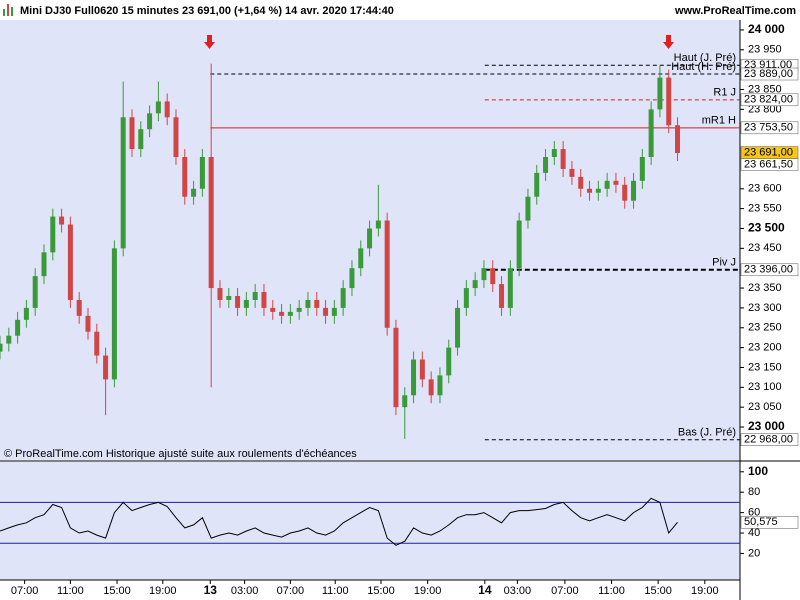  What do you see at coordinates (705, 58) in the screenshot?
I see `level-name: Haut (J. Pré)` at bounding box center [705, 58].